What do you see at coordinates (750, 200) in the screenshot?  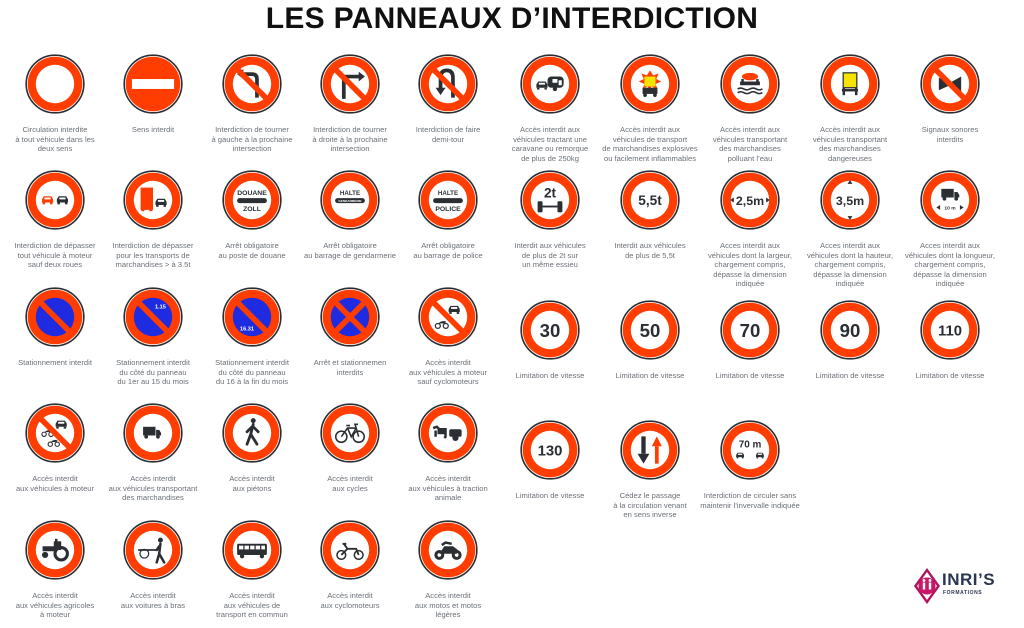 I see `limite-largeur-sign-icon: 2,5m` at bounding box center [750, 200].